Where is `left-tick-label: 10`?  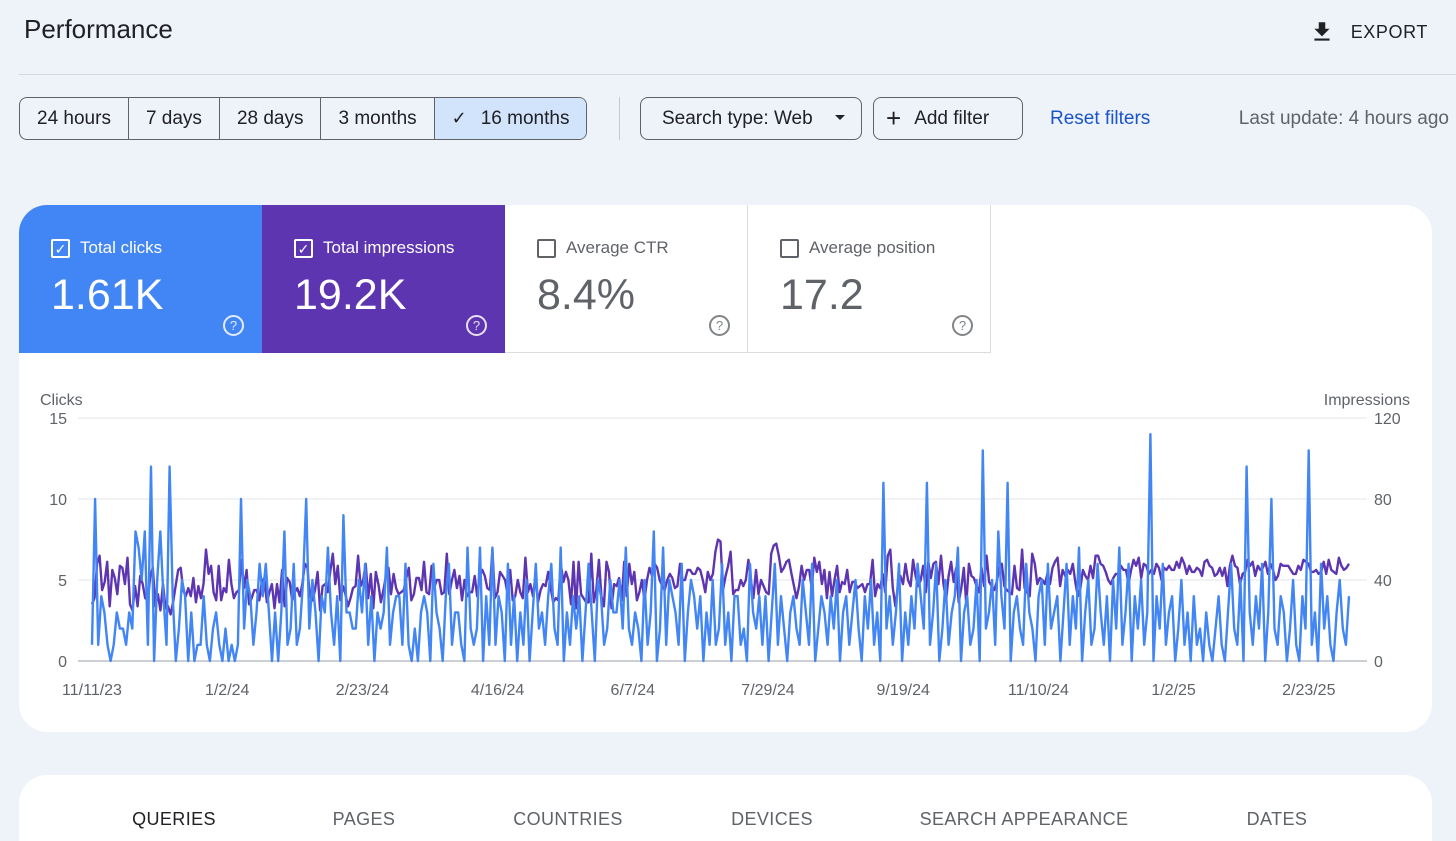
left-tick-label: 10 is located at coordinates (58, 500).